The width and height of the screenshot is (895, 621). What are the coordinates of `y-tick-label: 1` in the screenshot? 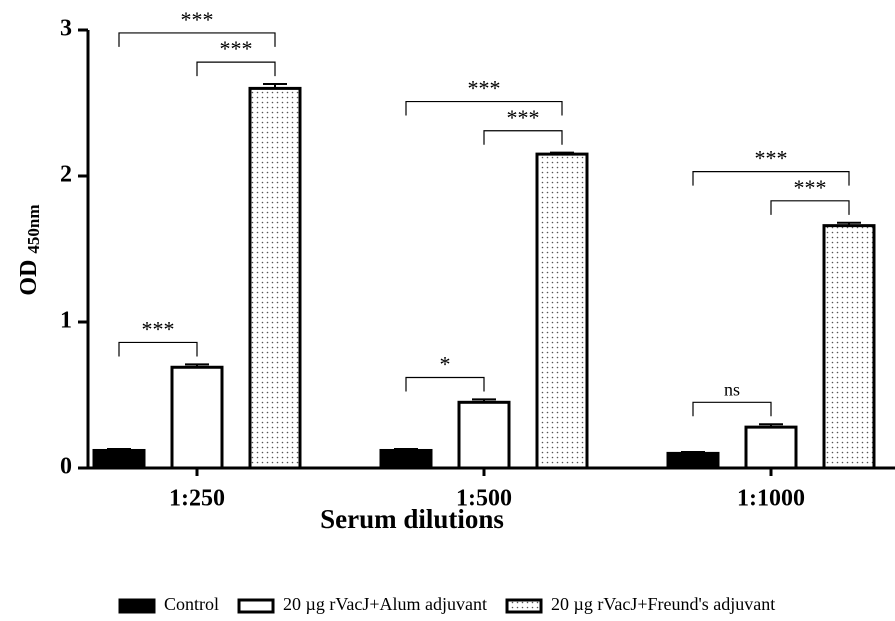 It's located at (66, 321).